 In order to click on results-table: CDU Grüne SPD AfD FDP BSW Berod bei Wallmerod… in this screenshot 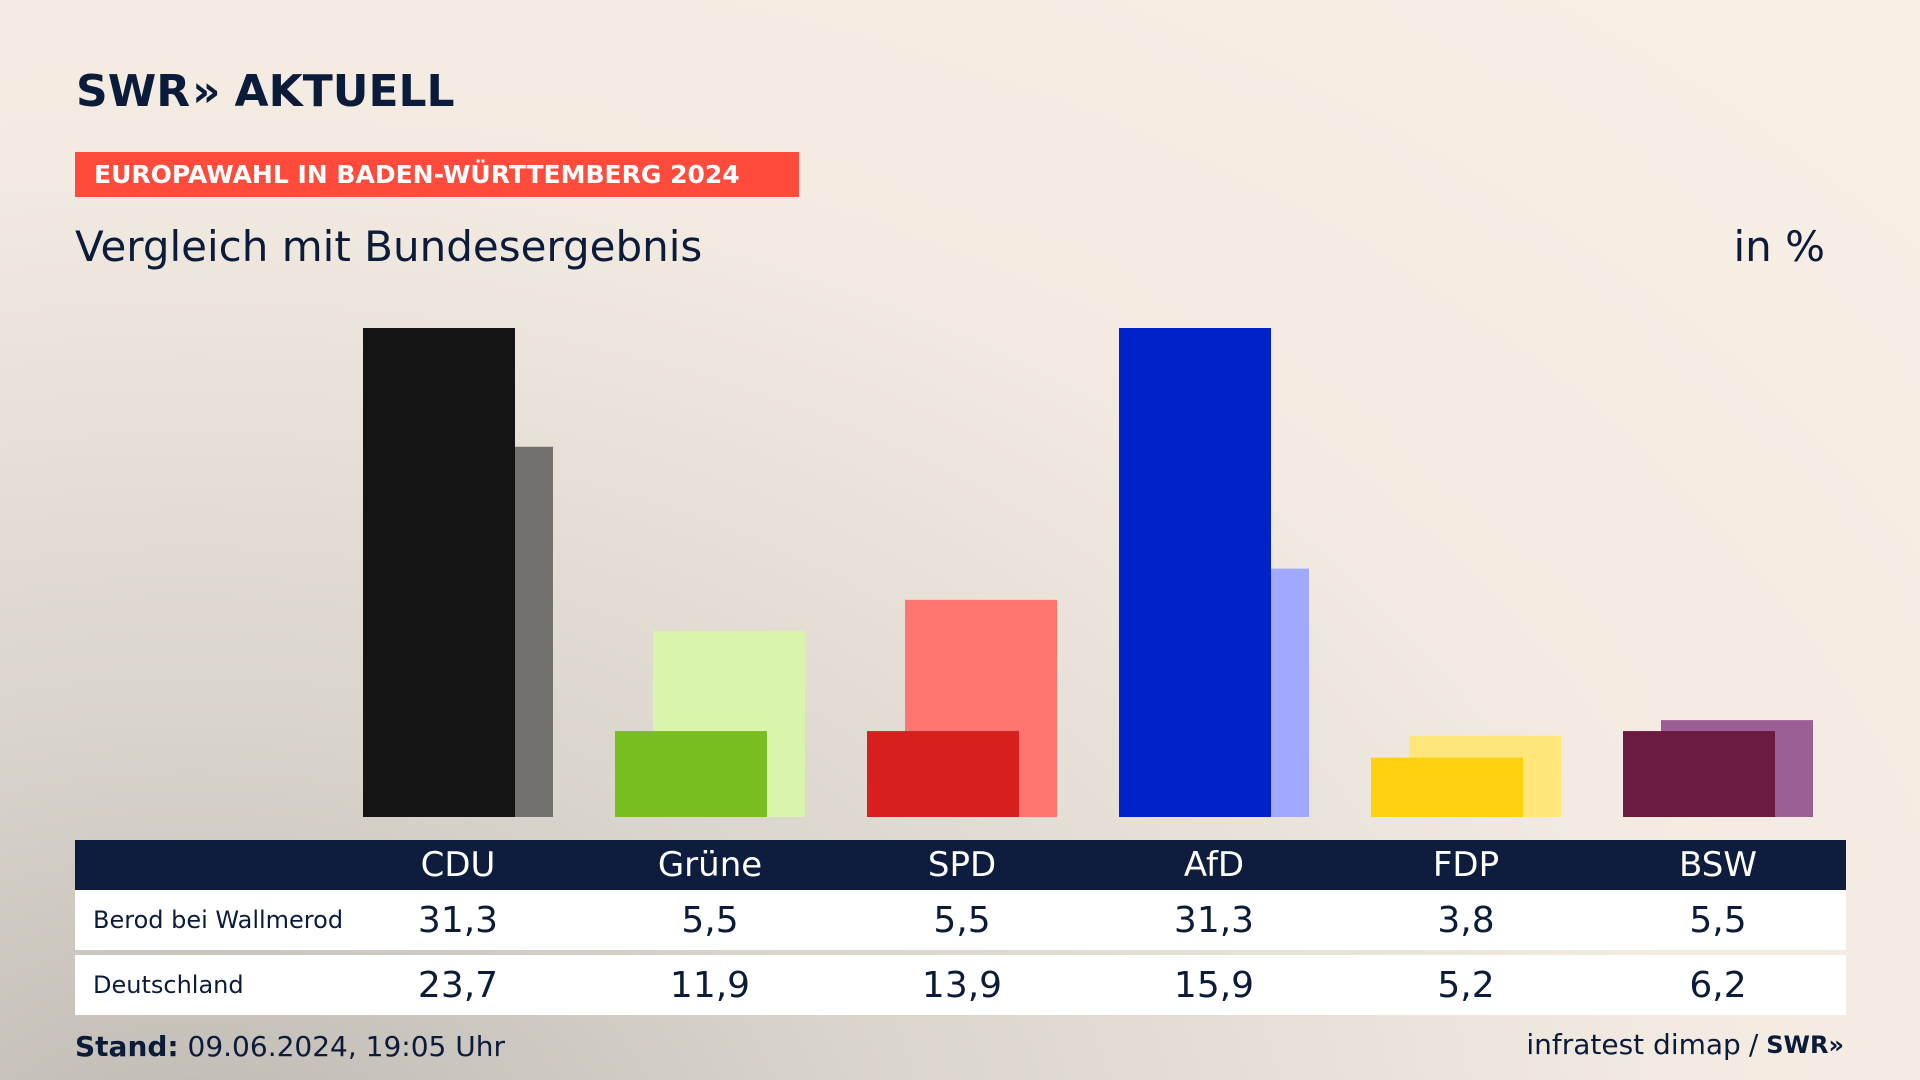, I will do `click(960, 927)`.